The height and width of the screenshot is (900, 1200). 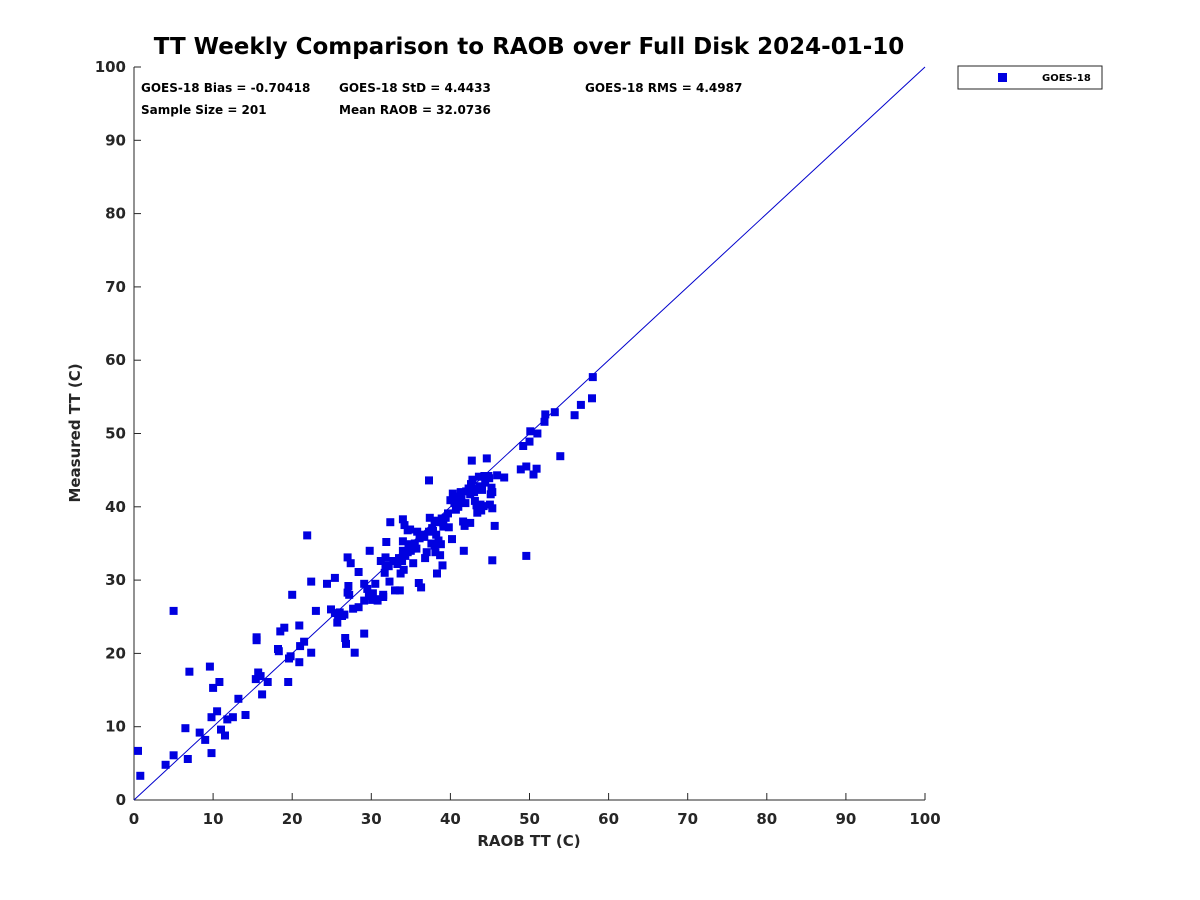 I want to click on x-tick-label: 90, so click(x=845, y=819).